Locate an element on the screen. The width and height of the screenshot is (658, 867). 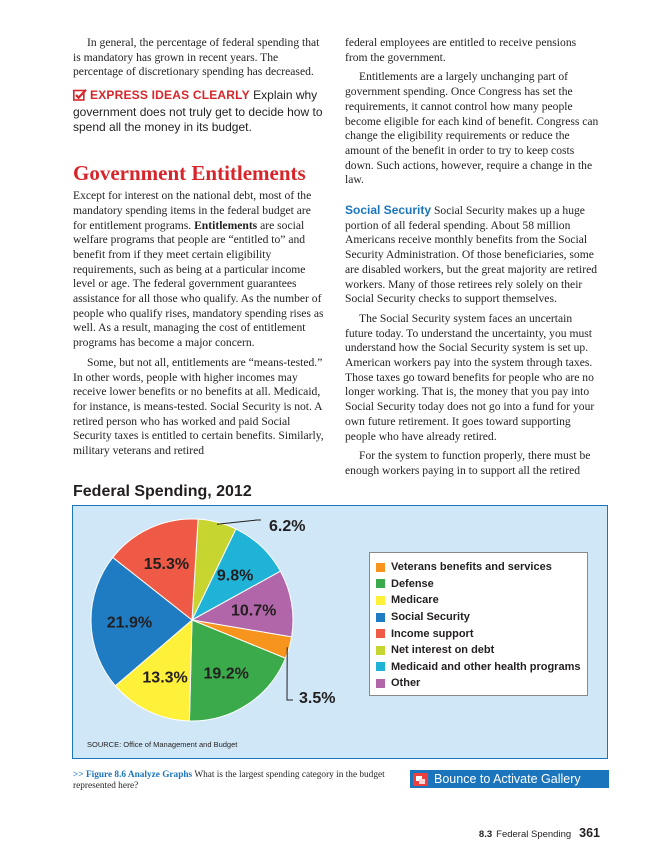
legend-label: Other is located at coordinates (406, 683).